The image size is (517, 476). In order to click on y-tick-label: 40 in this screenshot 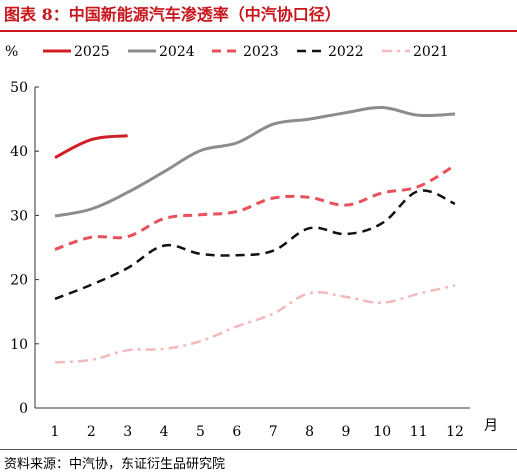, I will do `click(19, 152)`.